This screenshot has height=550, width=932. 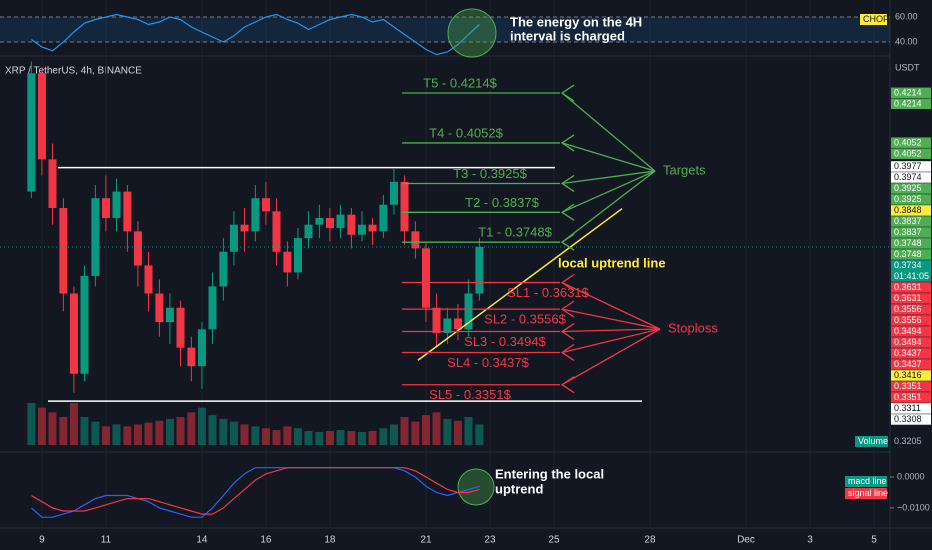 I want to click on trend-line, so click(x=520, y=284).